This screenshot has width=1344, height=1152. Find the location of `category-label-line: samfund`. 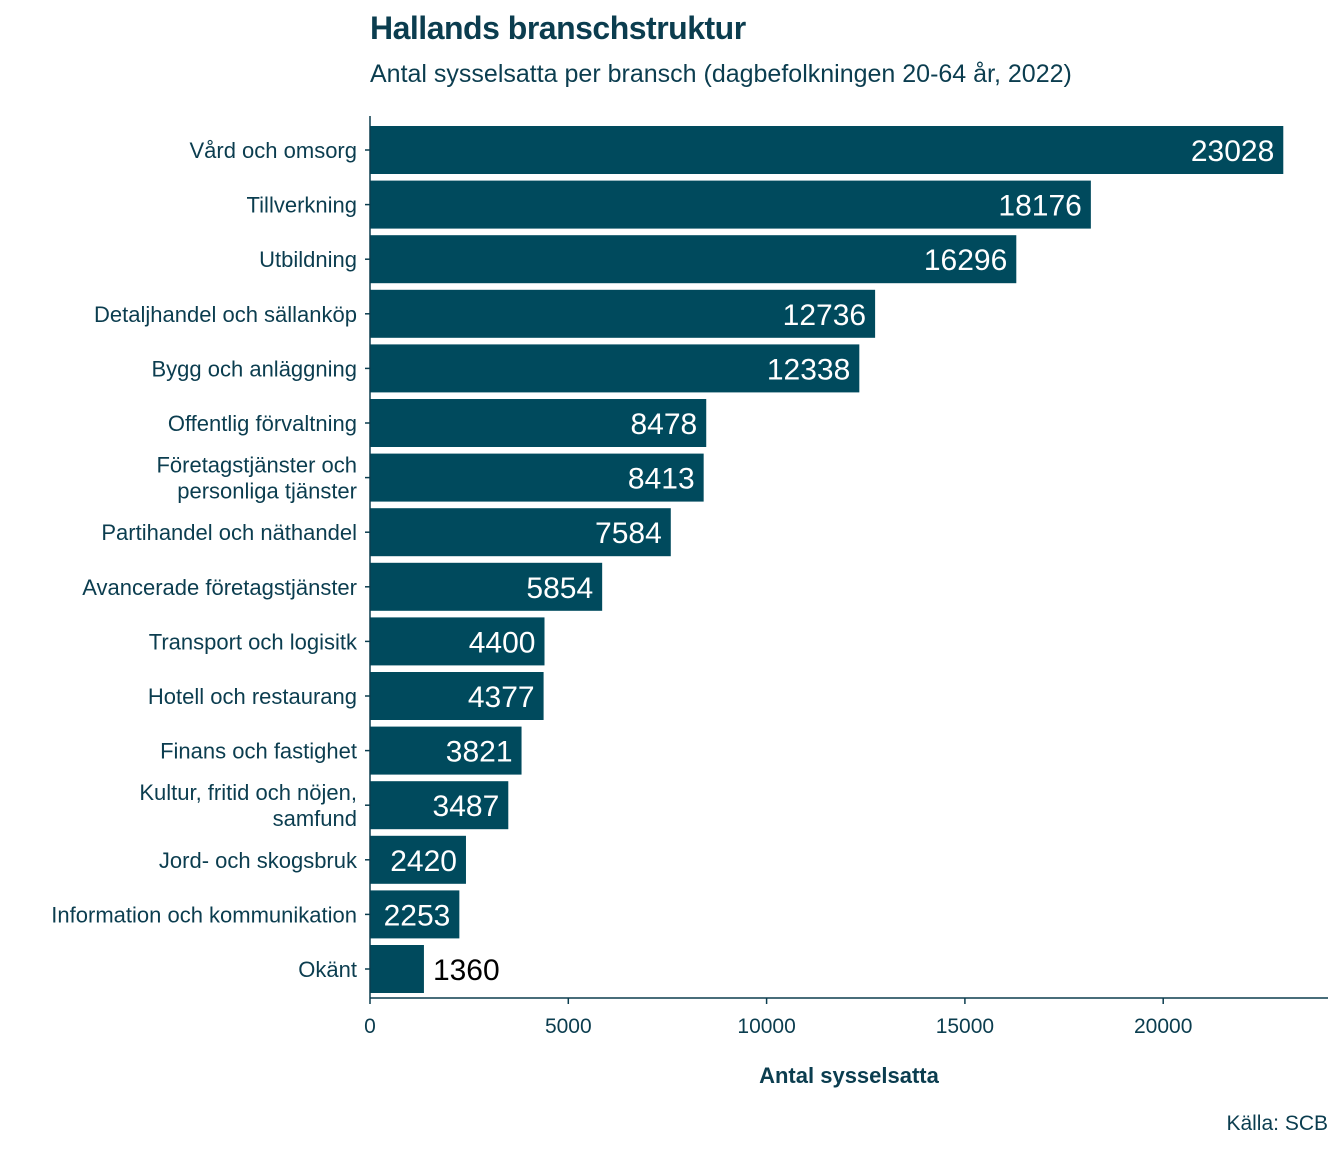

category-label-line: samfund is located at coordinates (315, 818).